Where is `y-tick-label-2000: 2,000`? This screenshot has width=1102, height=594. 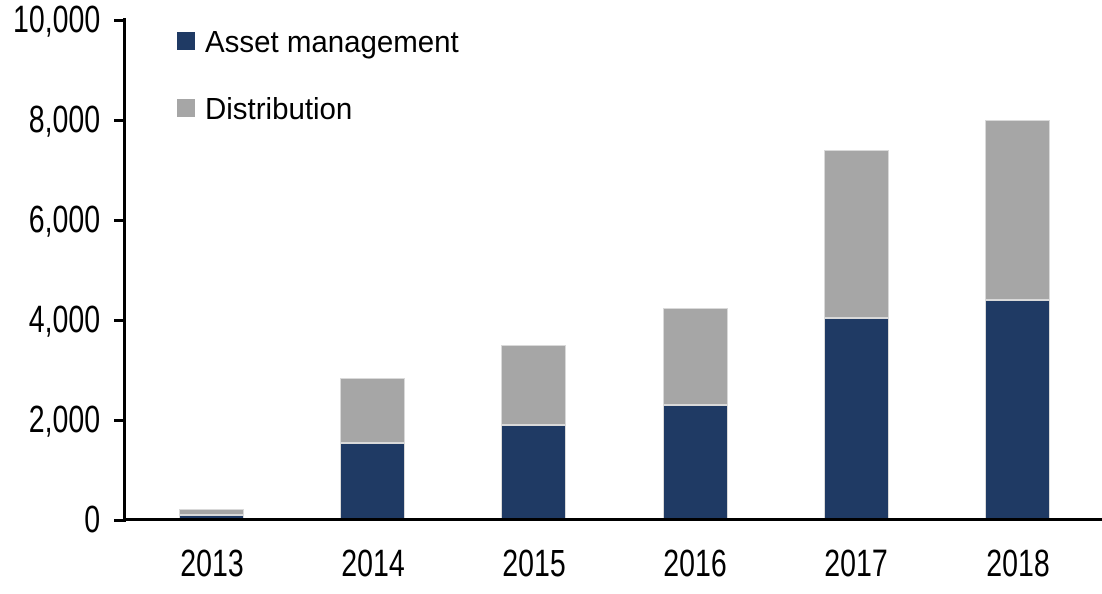 y-tick-label-2000: 2,000 is located at coordinates (64, 420).